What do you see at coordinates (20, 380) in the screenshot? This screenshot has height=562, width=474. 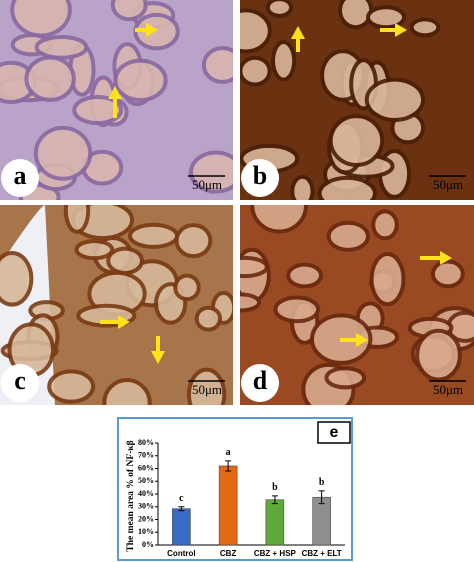 I see `panel-label: c` at bounding box center [20, 380].